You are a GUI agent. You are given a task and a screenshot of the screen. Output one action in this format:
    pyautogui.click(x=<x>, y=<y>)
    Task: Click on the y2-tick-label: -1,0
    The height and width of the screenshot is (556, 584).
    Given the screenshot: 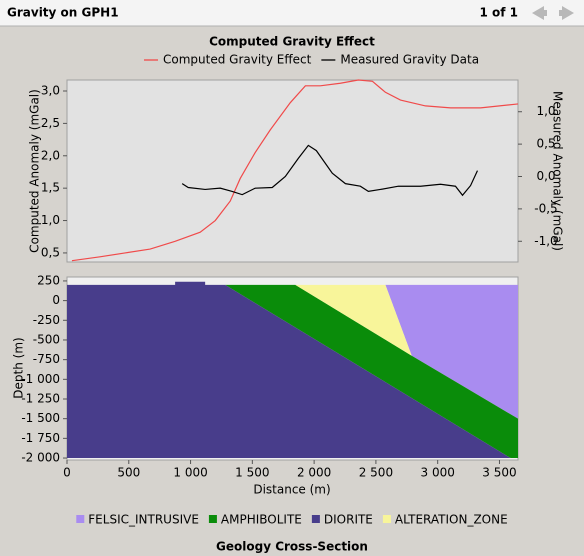 What is the action you would take?
    pyautogui.click(x=545, y=241)
    